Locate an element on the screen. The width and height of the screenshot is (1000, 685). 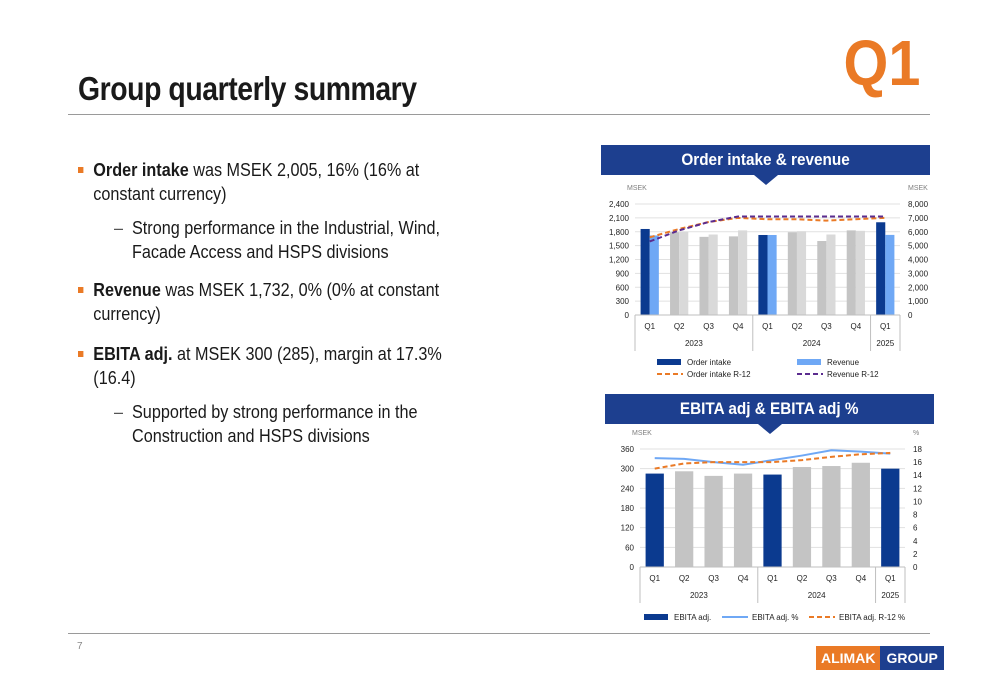
title-divider is located at coordinates (499, 114).